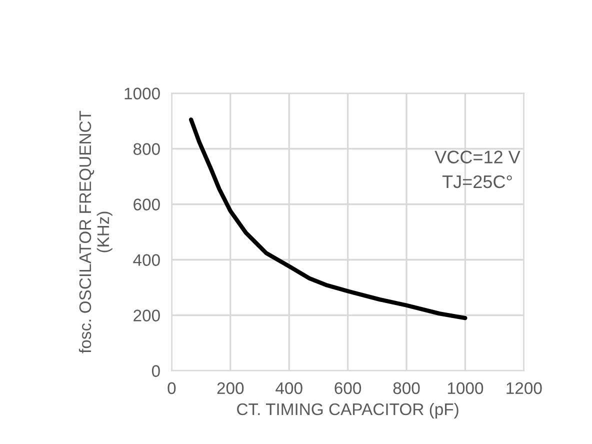  I want to click on x-axis-title: CT. TIMING CAPACITOR (pF), so click(347, 410).